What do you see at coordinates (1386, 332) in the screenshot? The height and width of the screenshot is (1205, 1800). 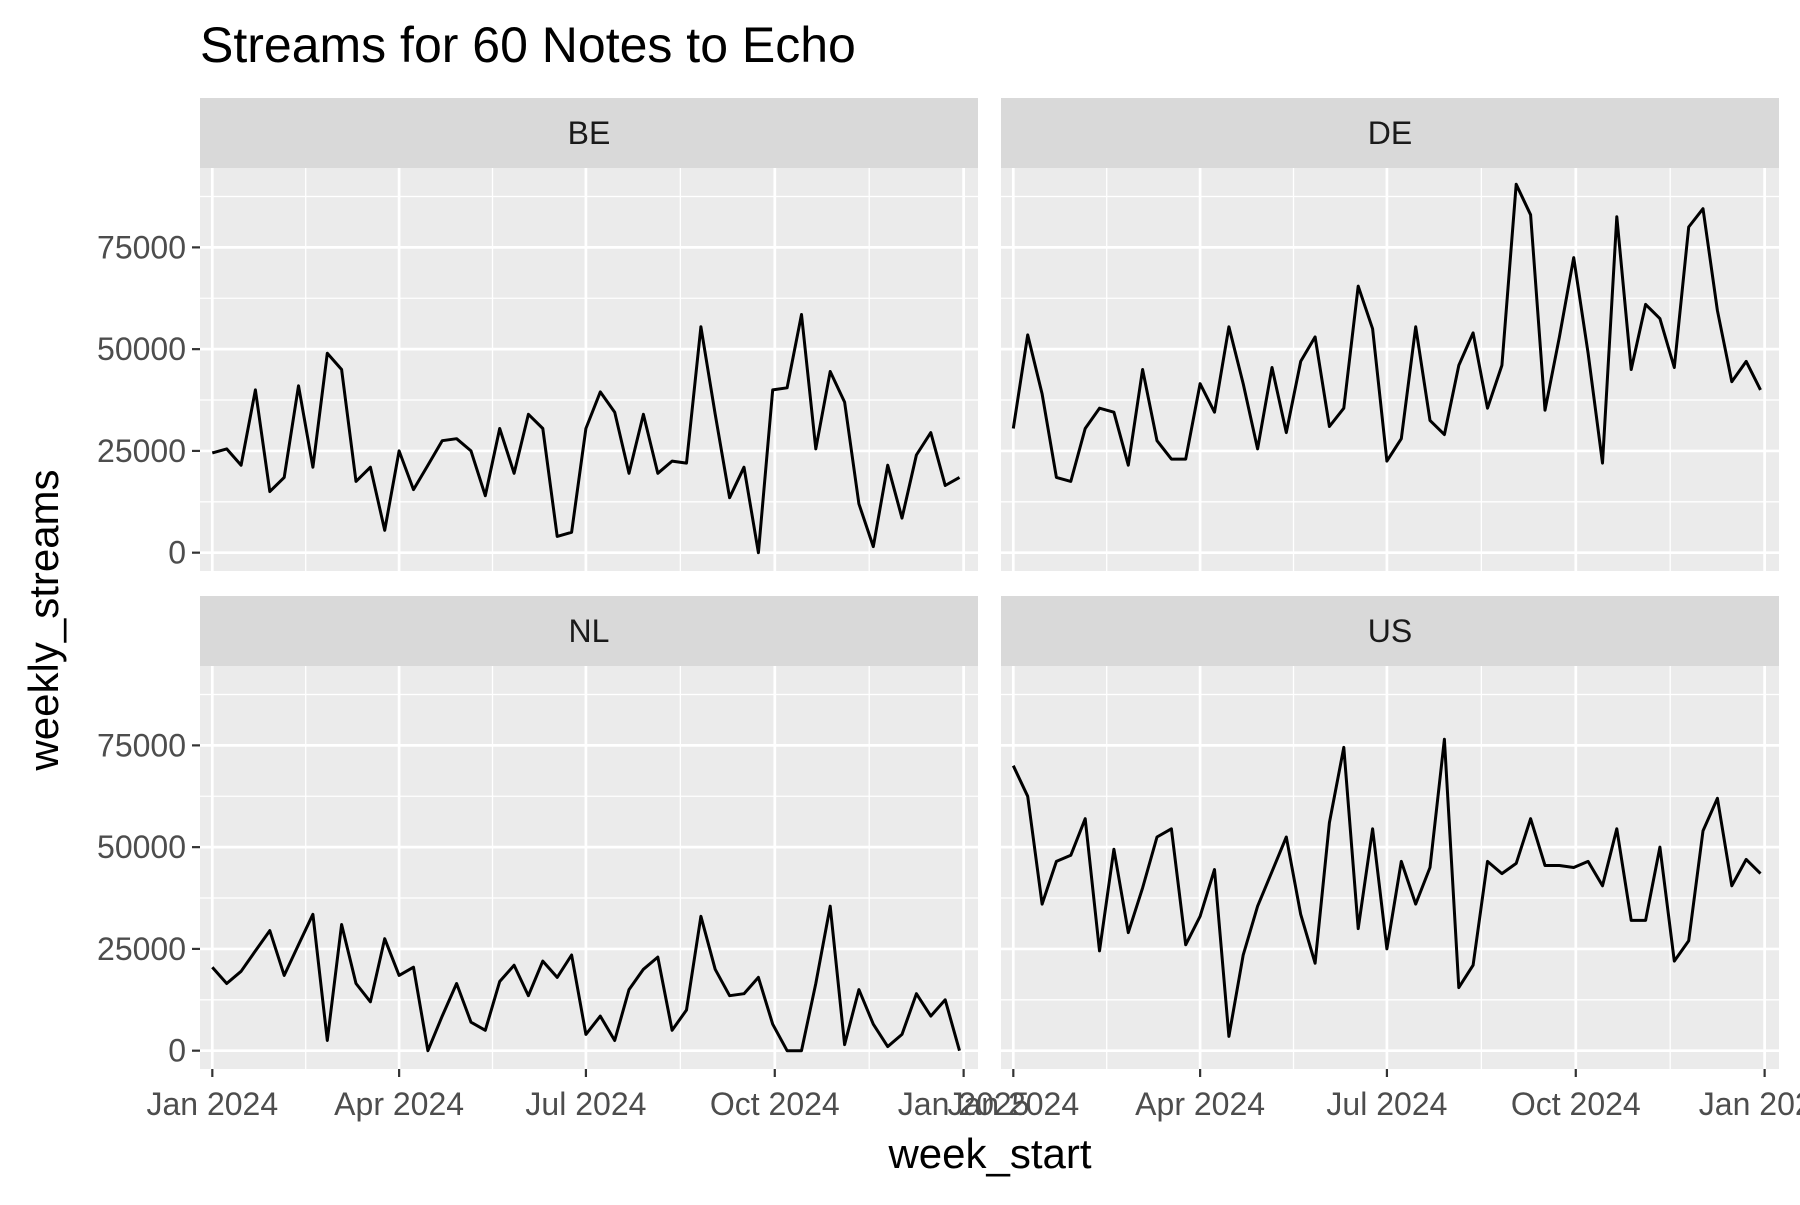 I see `series-line-de` at bounding box center [1386, 332].